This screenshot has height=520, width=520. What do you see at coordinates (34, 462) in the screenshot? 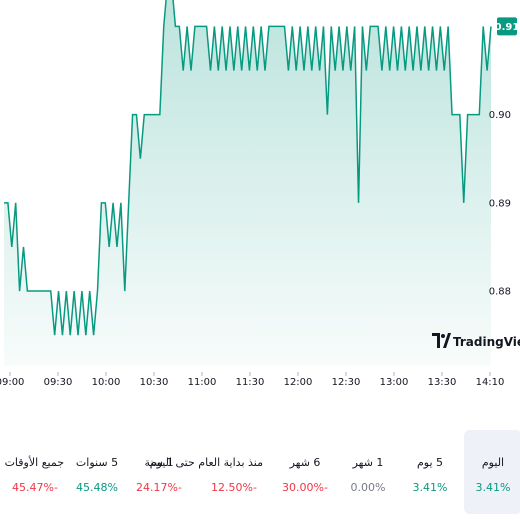
I see `performance-period-label: جميع الأوقات` at bounding box center [34, 462].